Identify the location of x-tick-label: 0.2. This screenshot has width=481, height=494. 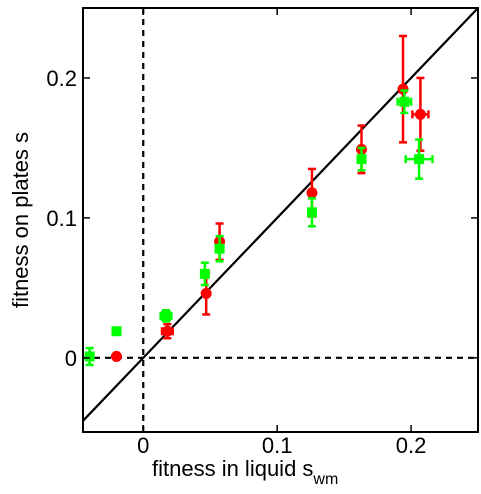
(411, 445).